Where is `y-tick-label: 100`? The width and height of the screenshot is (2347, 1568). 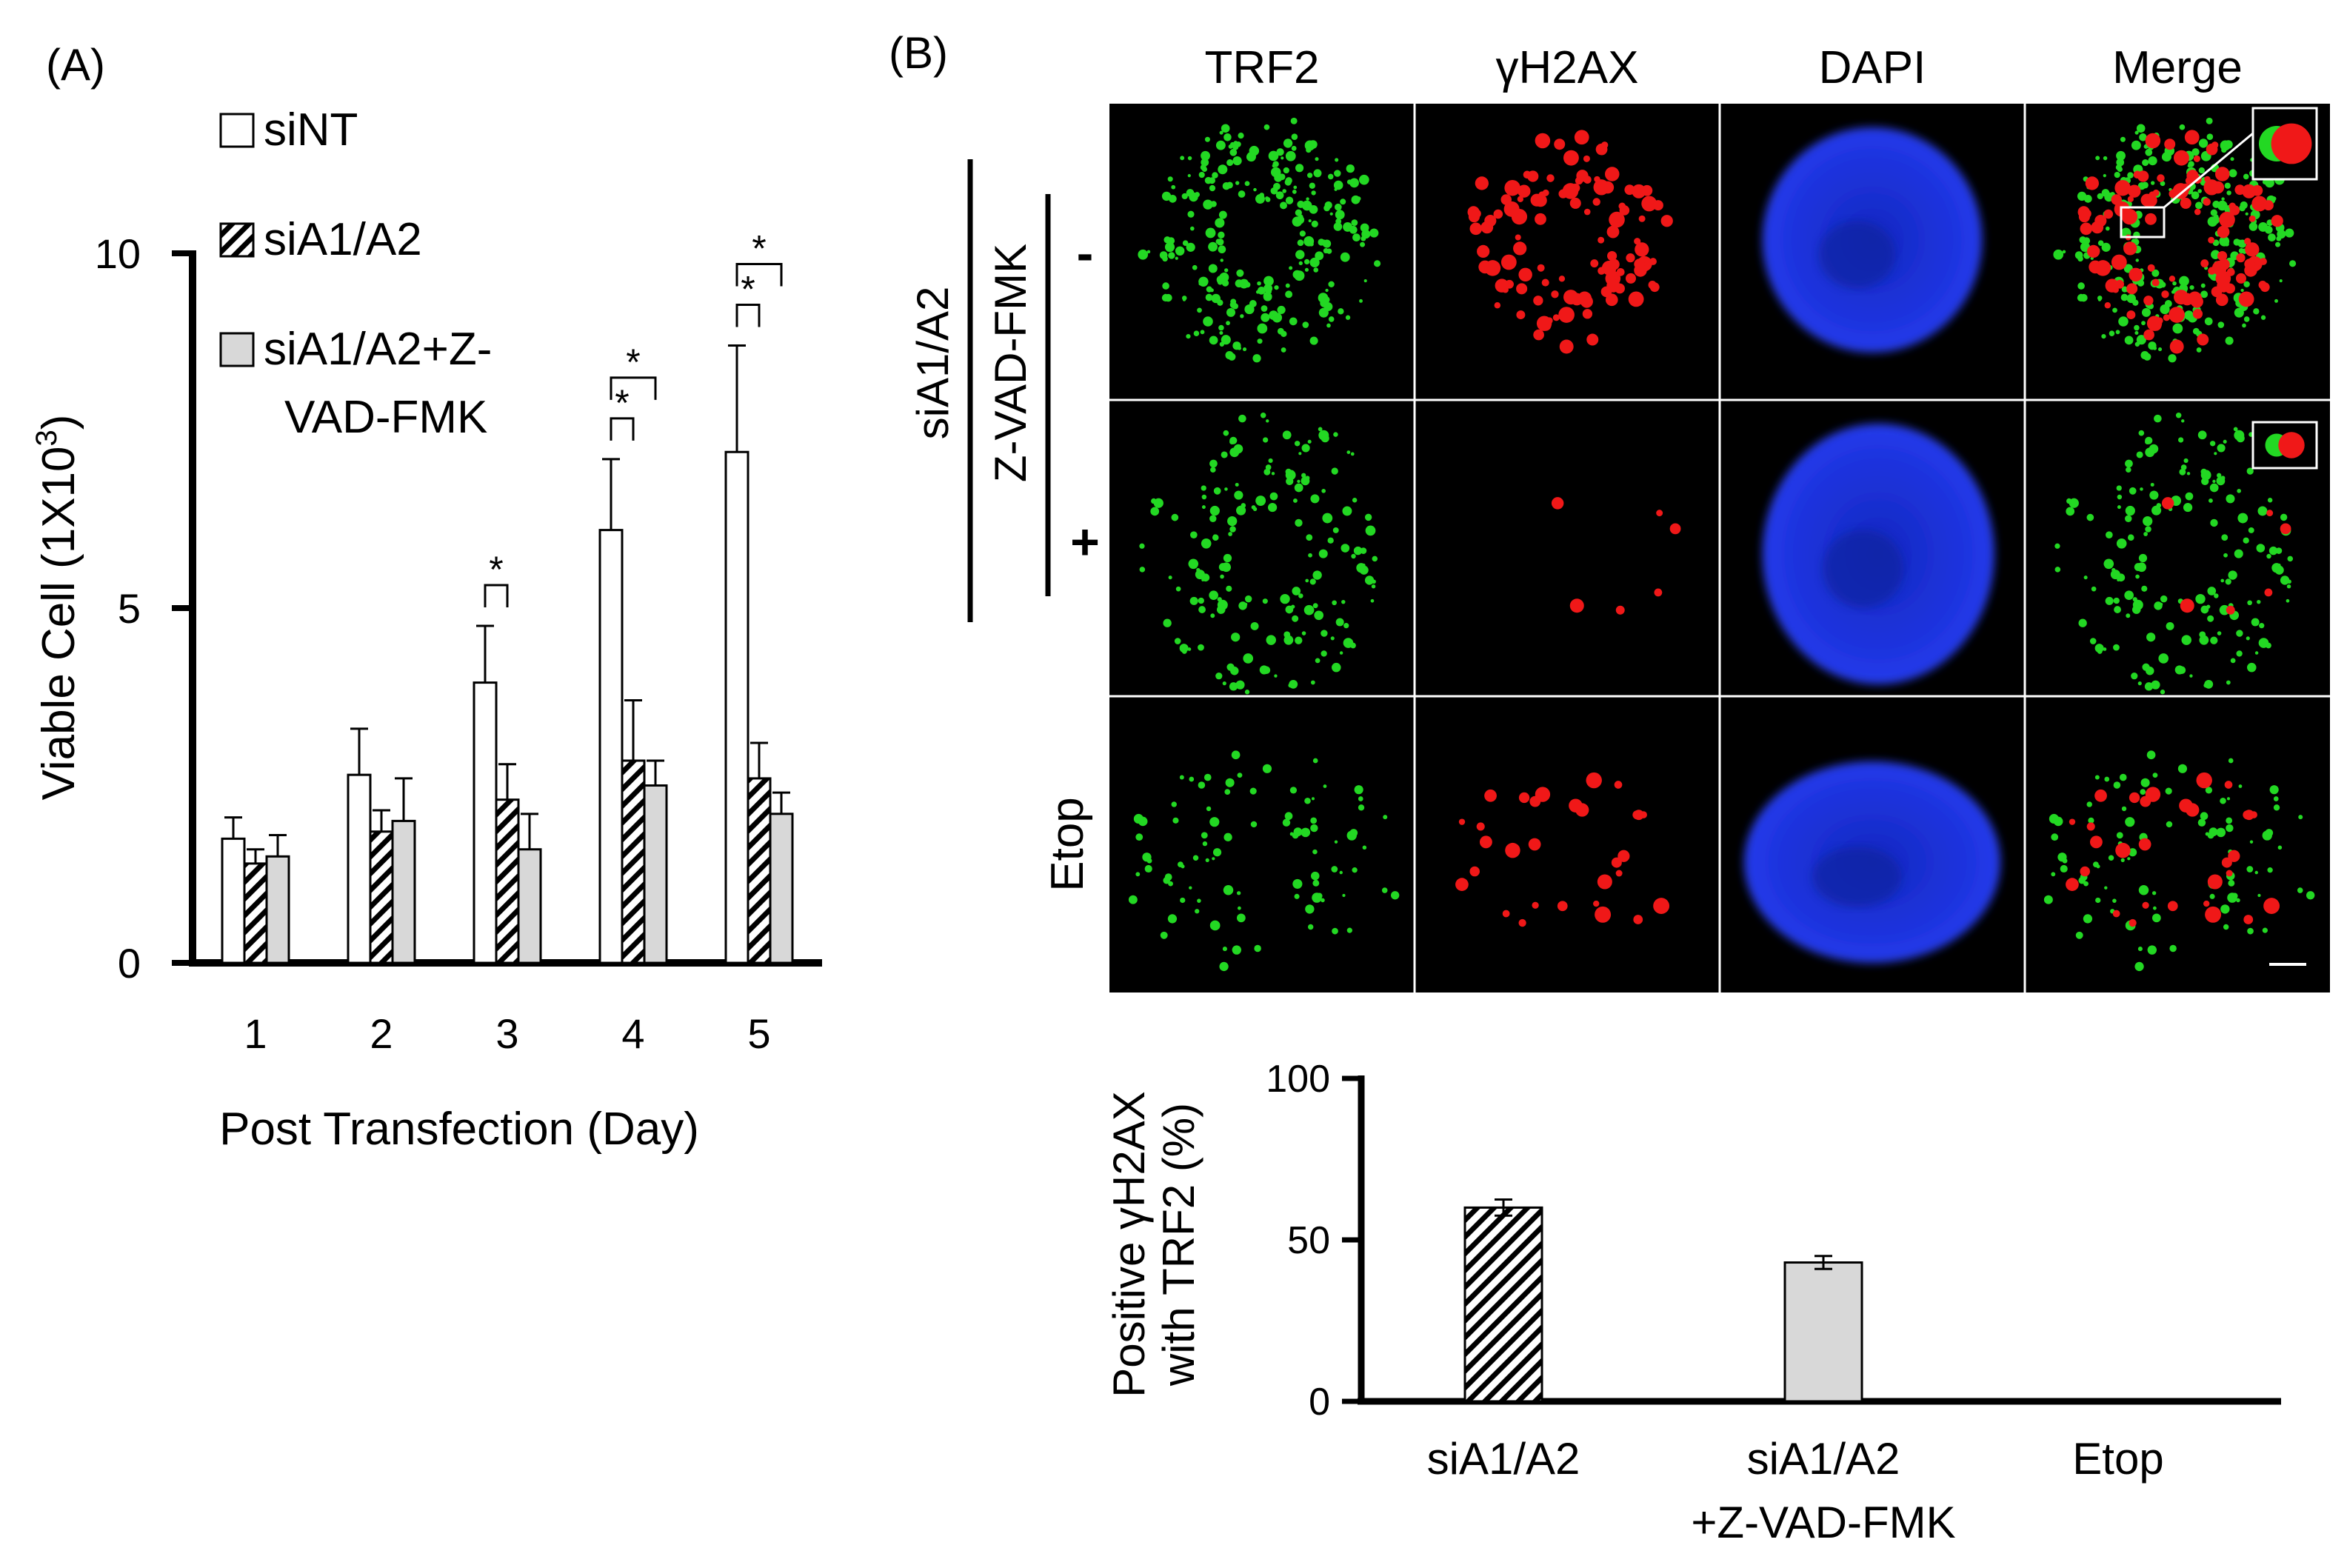 y-tick-label: 100 is located at coordinates (1298, 1080).